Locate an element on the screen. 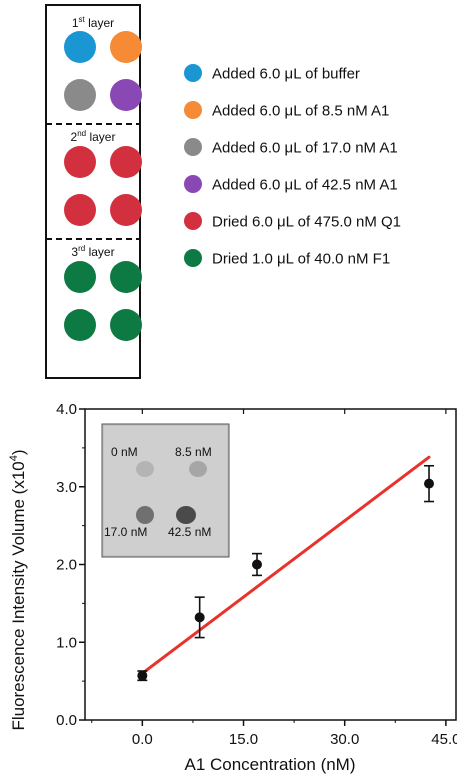 The width and height of the screenshot is (457, 776). y-tick-label-1: 1.0 is located at coordinates (66, 642).